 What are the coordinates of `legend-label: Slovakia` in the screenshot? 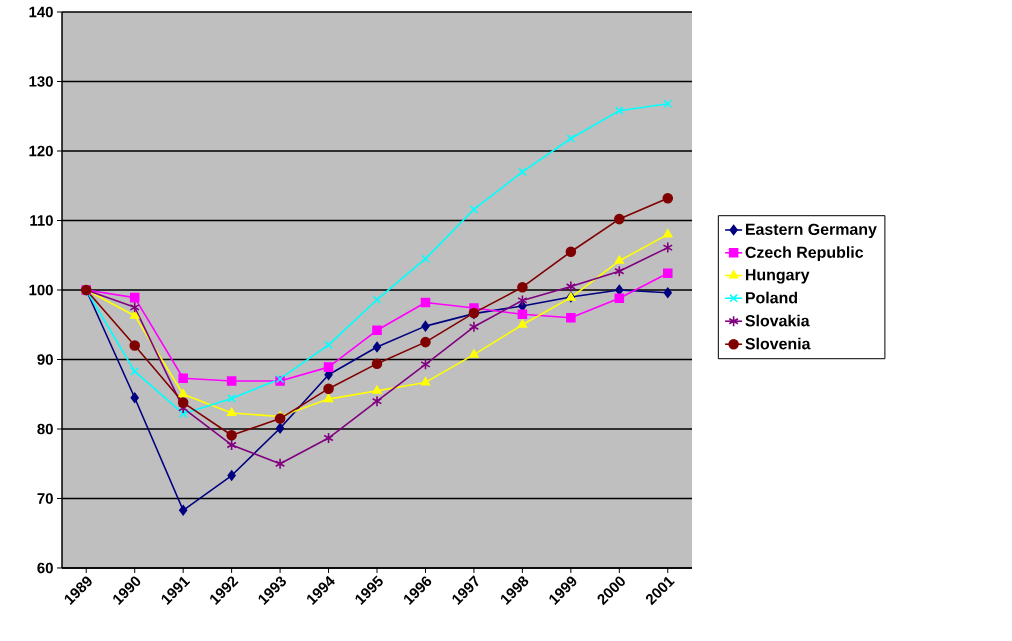 It's located at (777, 320).